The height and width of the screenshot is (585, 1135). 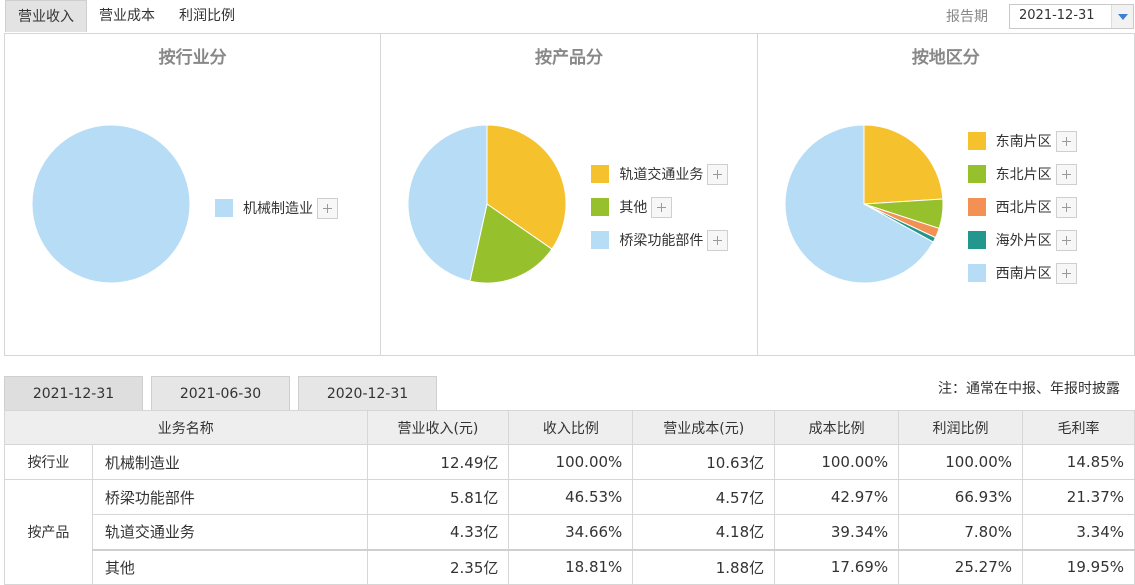 I want to click on cost-ratio-cell: 100.00%, so click(x=837, y=462).